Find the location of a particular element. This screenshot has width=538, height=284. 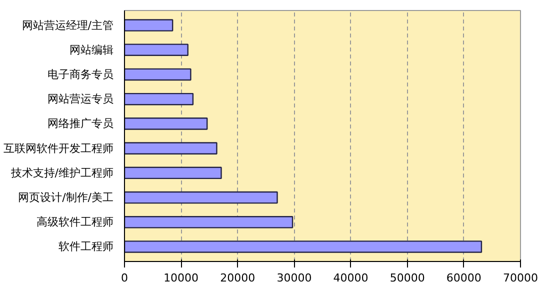

y-tick-label: 网站营运专员 is located at coordinates (81, 99).